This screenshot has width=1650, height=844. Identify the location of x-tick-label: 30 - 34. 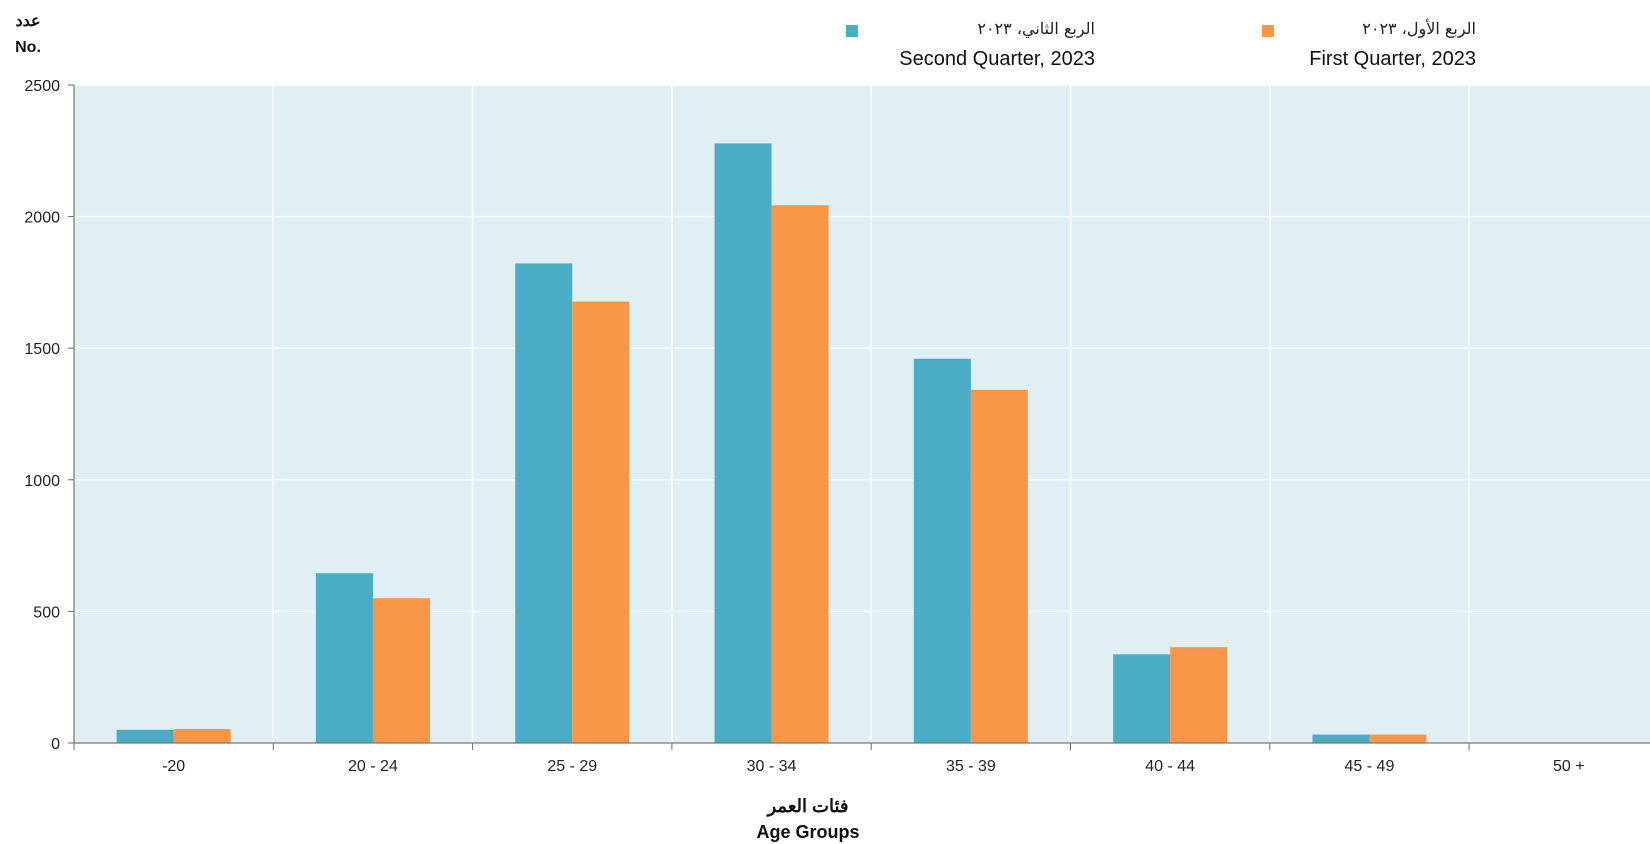
(772, 766).